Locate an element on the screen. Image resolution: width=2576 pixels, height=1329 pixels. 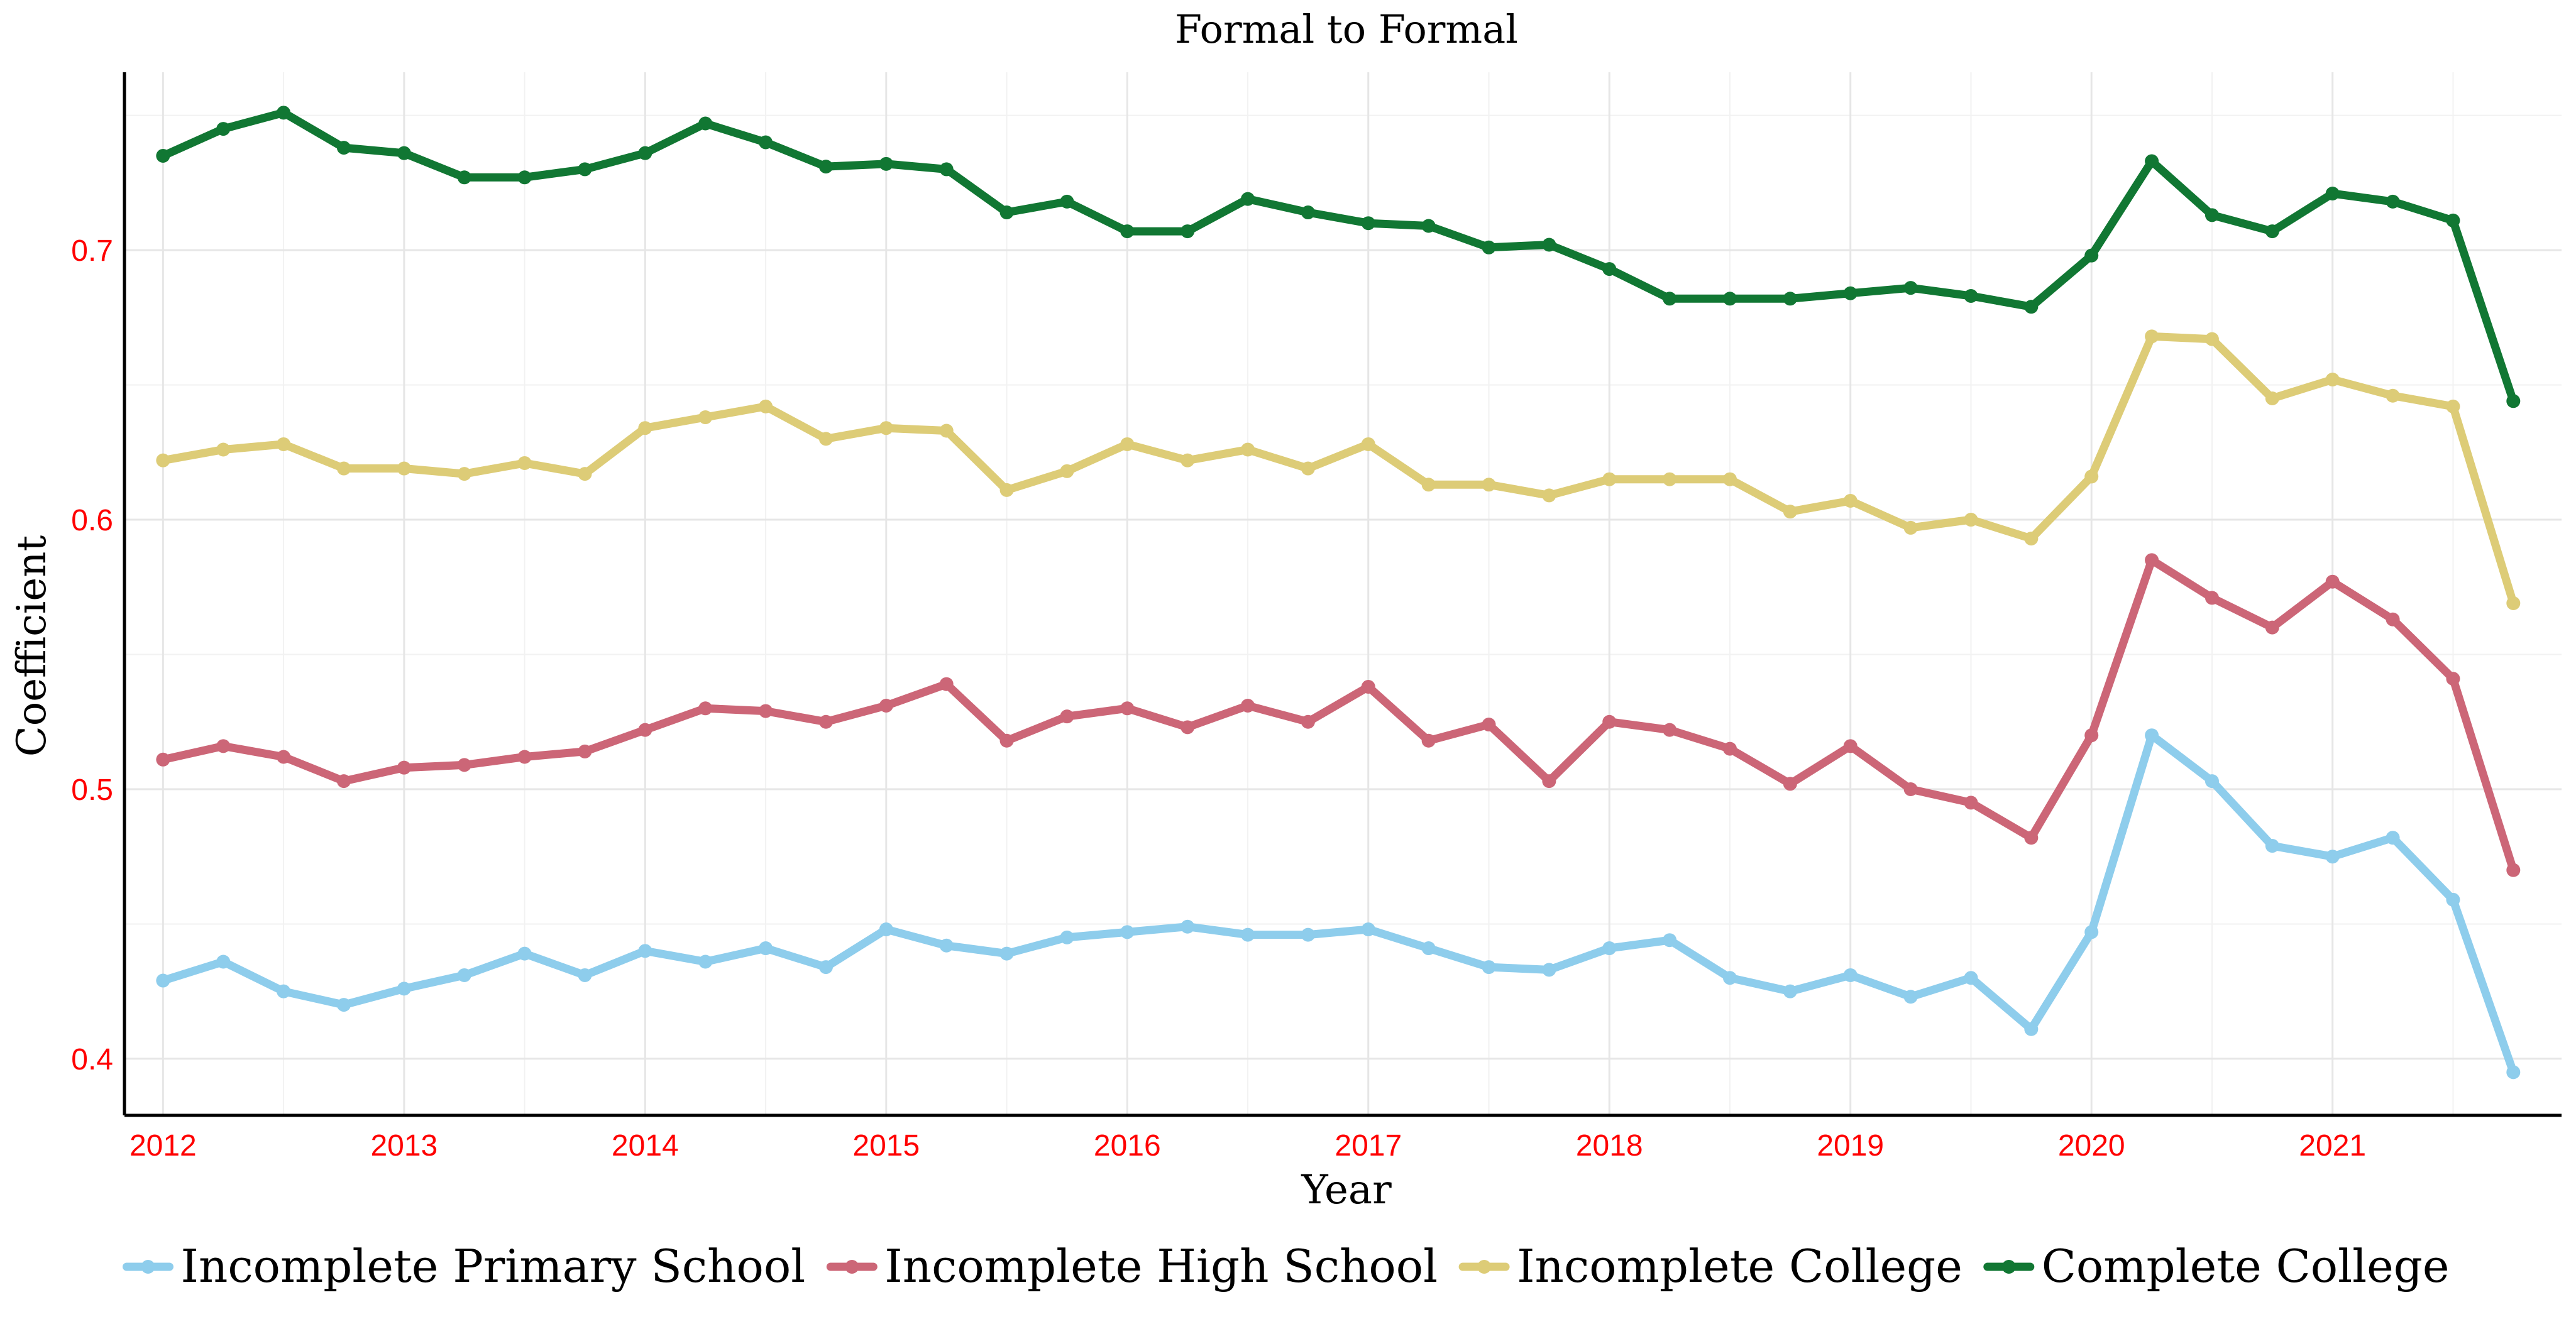
legend-item: Complete College is located at coordinates (2216, 1266).